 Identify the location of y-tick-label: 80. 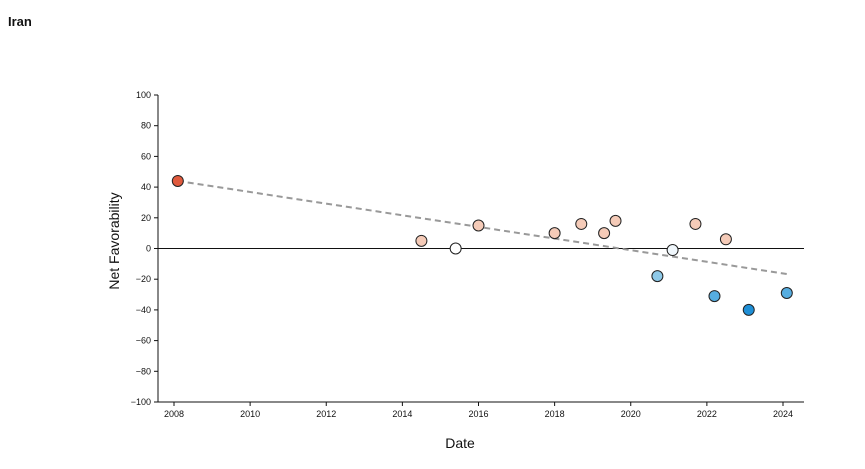
(146, 126).